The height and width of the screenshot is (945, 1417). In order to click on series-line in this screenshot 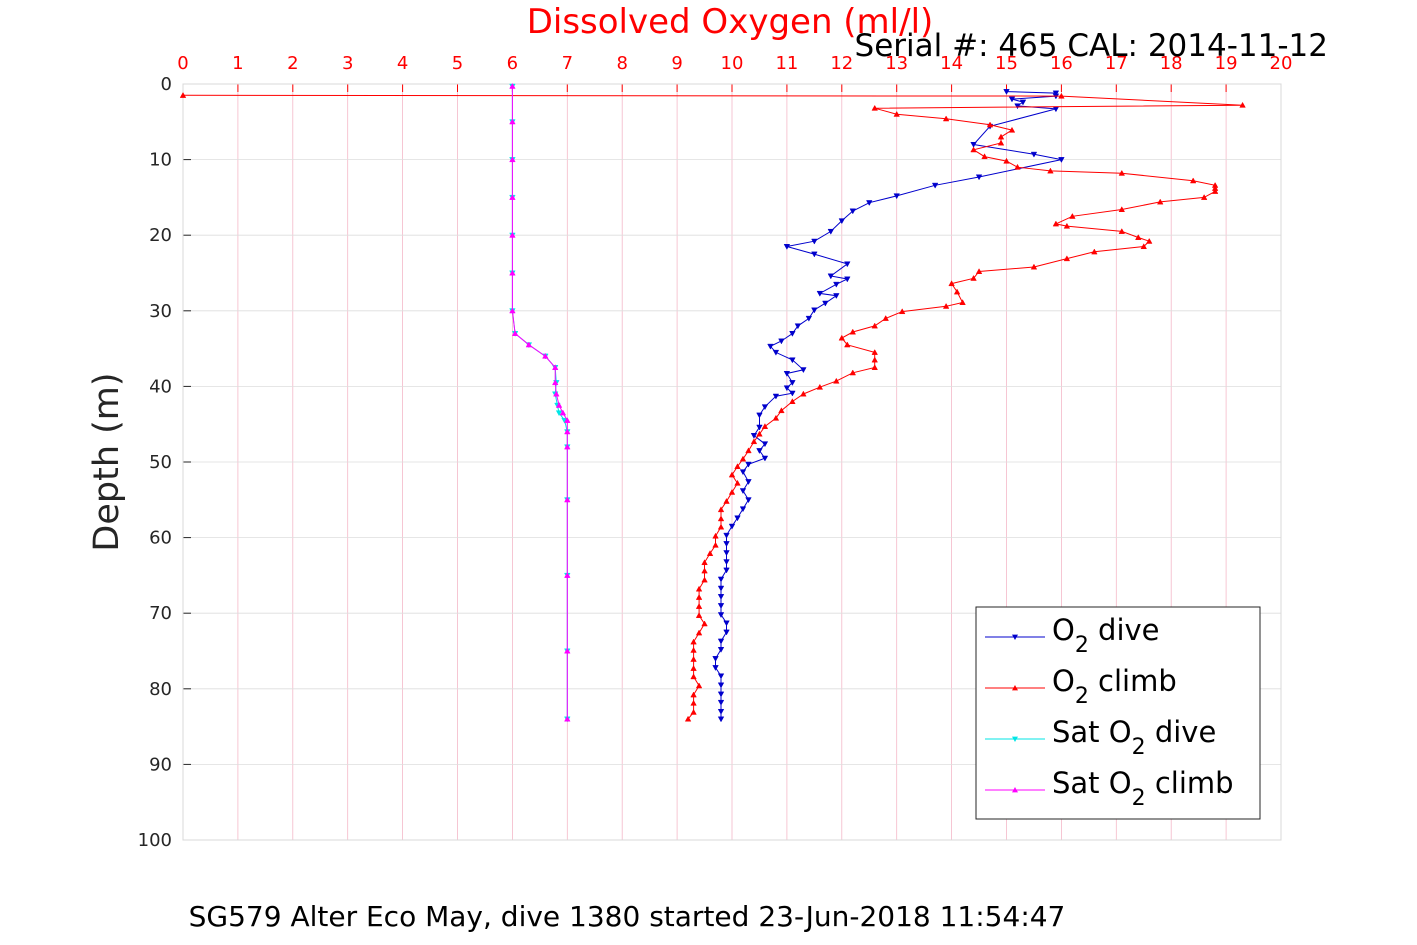, I will do `click(539, 402)`.